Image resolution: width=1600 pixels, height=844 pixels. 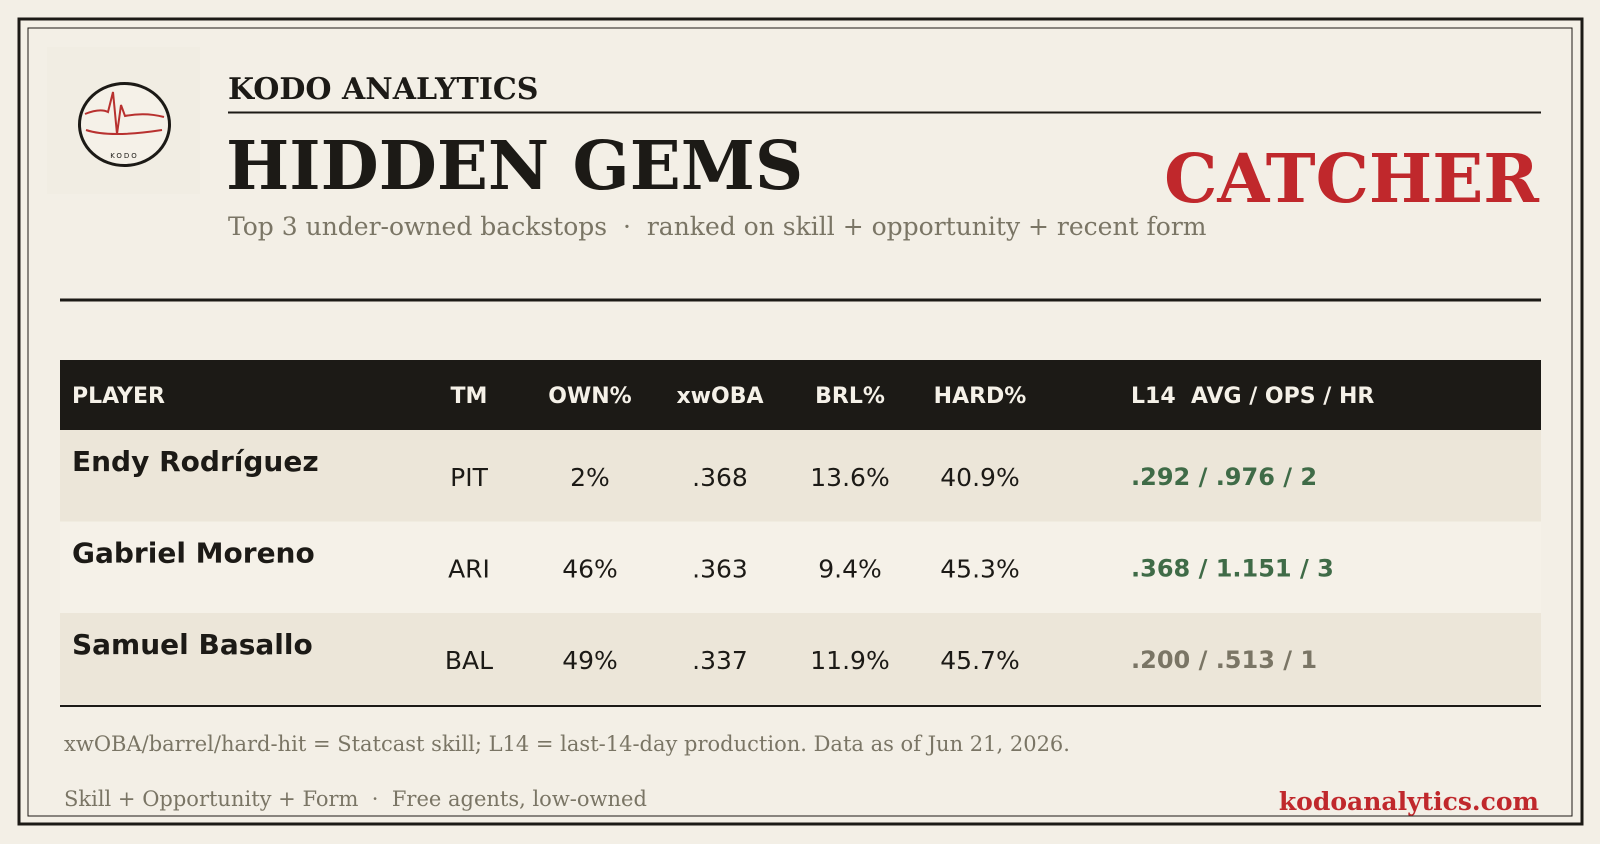 What do you see at coordinates (1232, 569) in the screenshot?
I see `l14-stats: .368 / 1.151 / 3` at bounding box center [1232, 569].